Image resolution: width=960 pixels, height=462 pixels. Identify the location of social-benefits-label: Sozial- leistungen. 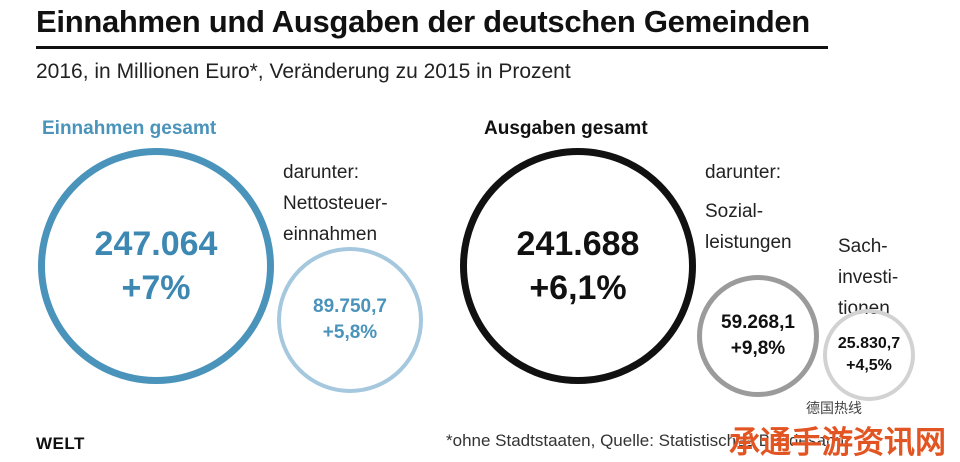
(748, 227).